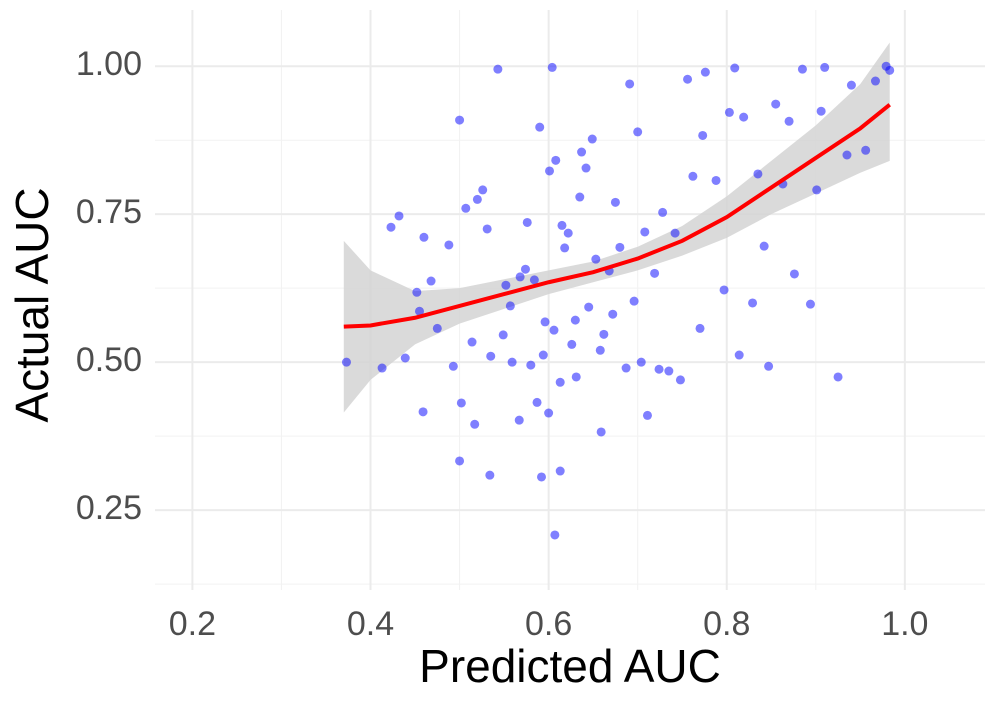  I want to click on x-axis-title: Predicted AUC, so click(570, 666).